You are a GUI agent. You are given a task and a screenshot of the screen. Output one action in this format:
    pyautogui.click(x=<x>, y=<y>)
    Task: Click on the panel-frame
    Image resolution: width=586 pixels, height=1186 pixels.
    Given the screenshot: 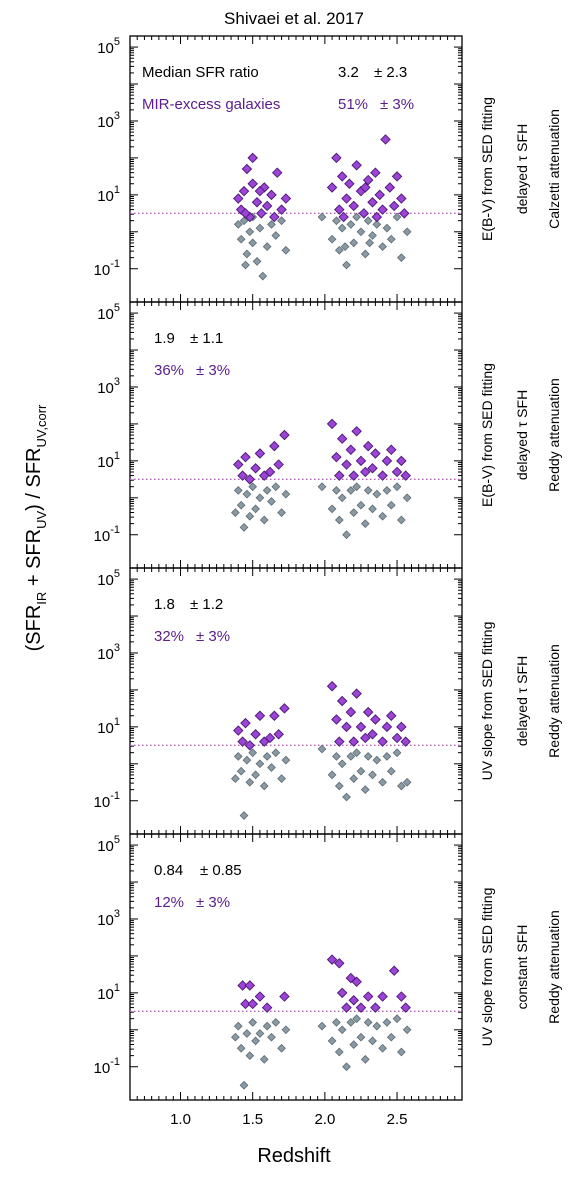 What is the action you would take?
    pyautogui.click(x=296, y=701)
    